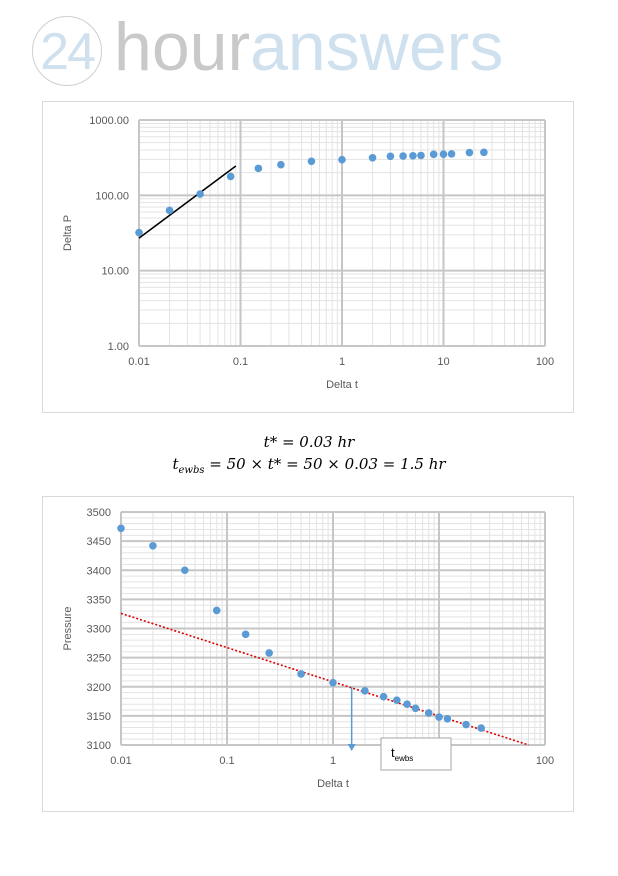 This screenshot has width=618, height=876. Describe the element at coordinates (342, 385) in the screenshot. I see `chart1-x-axis-label: Delta t` at that location.